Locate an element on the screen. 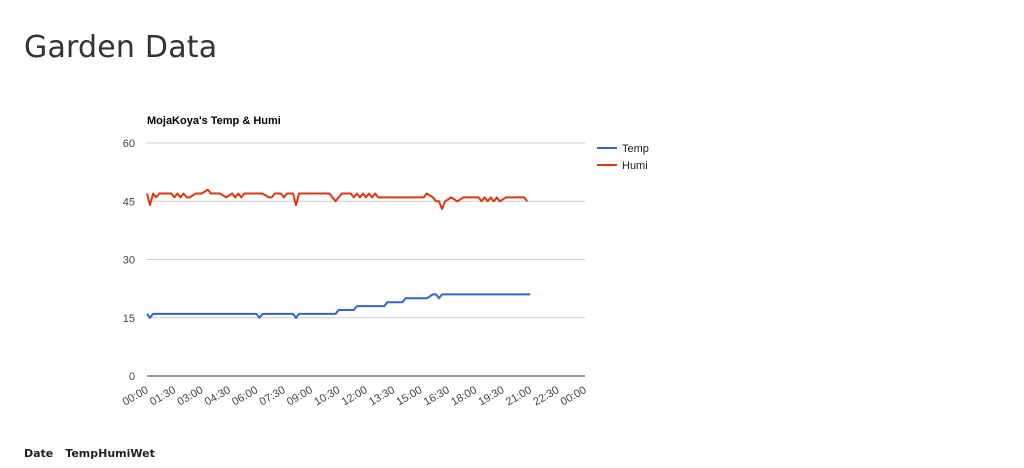  x-tick-label: 21:00 is located at coordinates (519, 396).